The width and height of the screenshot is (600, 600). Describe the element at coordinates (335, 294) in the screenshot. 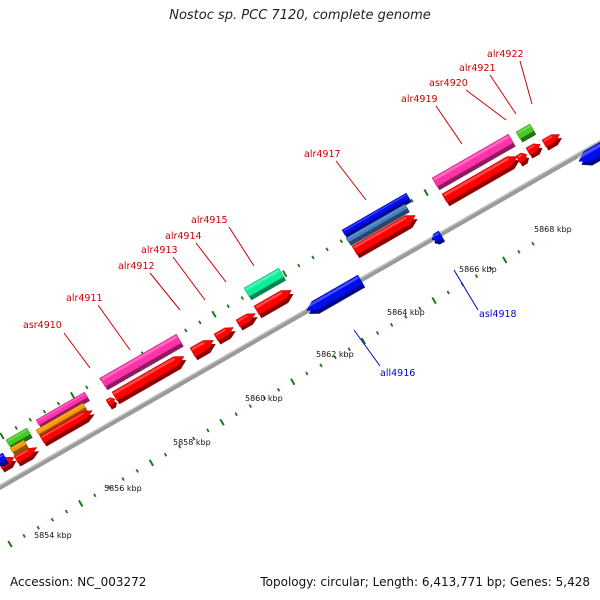

I see `gene-all4916` at that location.